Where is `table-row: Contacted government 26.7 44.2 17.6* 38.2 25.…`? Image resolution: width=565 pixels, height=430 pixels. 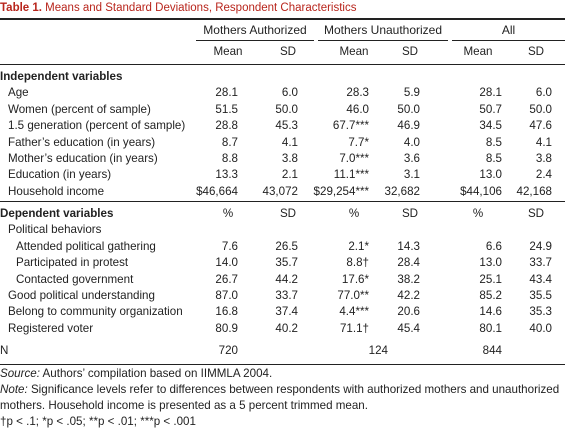 table-row: Contacted government 26.7 44.2 17.6* 38.2 25.… is located at coordinates (282, 280).